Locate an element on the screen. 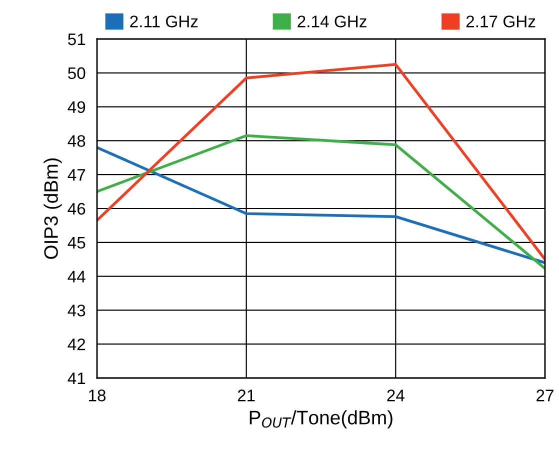  y-axis-title: OIP3 (dBm) is located at coordinates (53, 208).